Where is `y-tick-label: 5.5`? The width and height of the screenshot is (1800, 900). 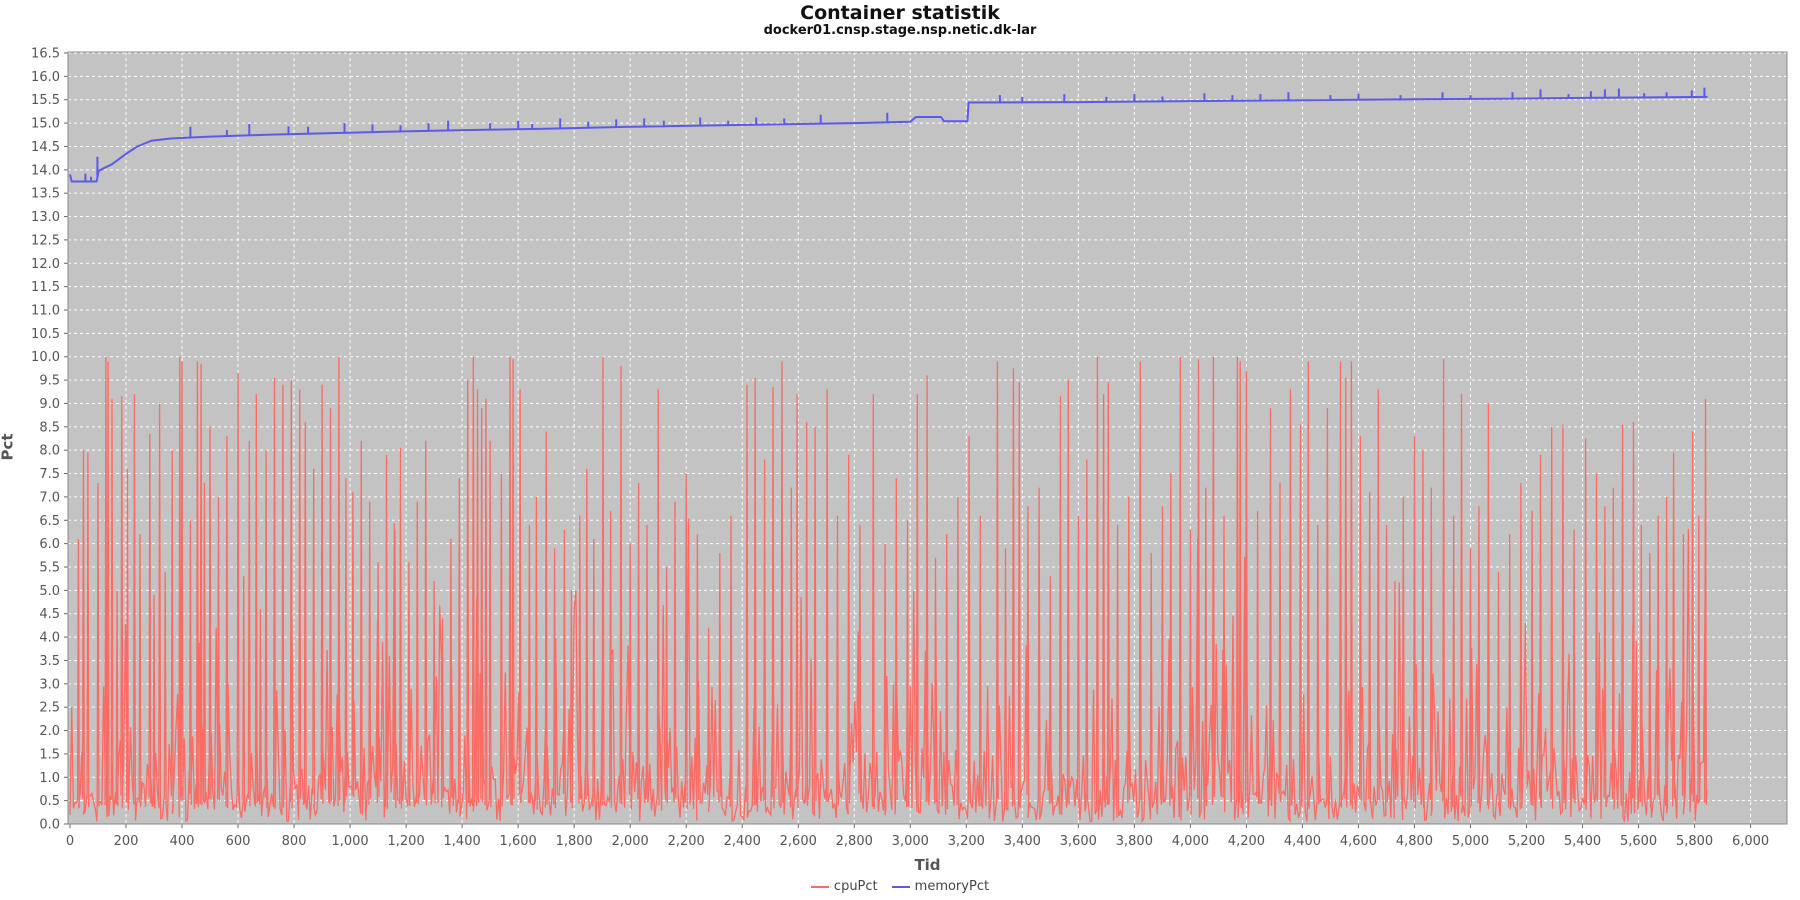
y-tick-label: 5.5 is located at coordinates (49, 568).